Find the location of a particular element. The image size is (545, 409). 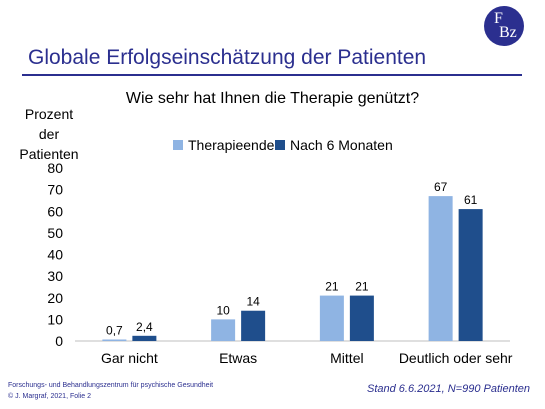

y-tick-label: 60 is located at coordinates (55, 211).